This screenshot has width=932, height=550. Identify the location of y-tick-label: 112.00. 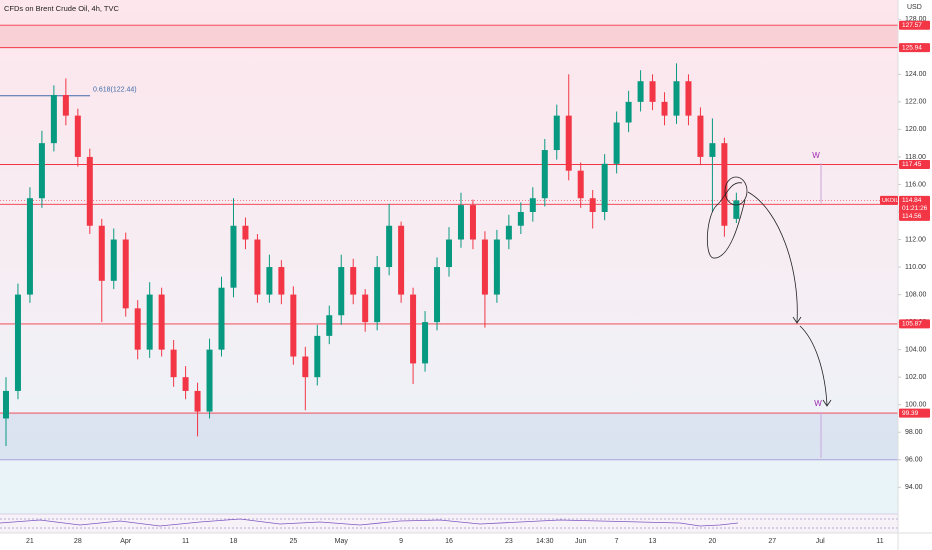
(915, 239).